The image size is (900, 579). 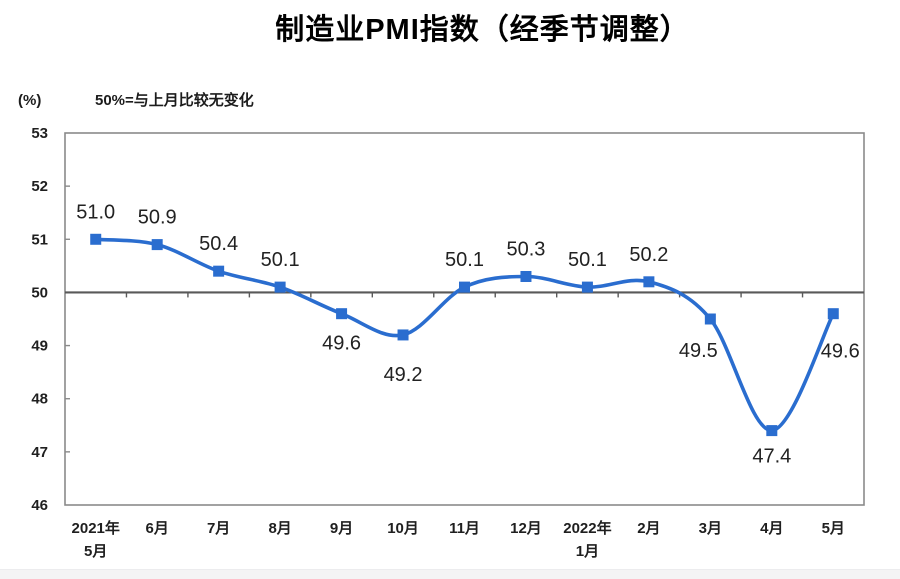 I want to click on data-point-label: 51.0, so click(x=95, y=212).